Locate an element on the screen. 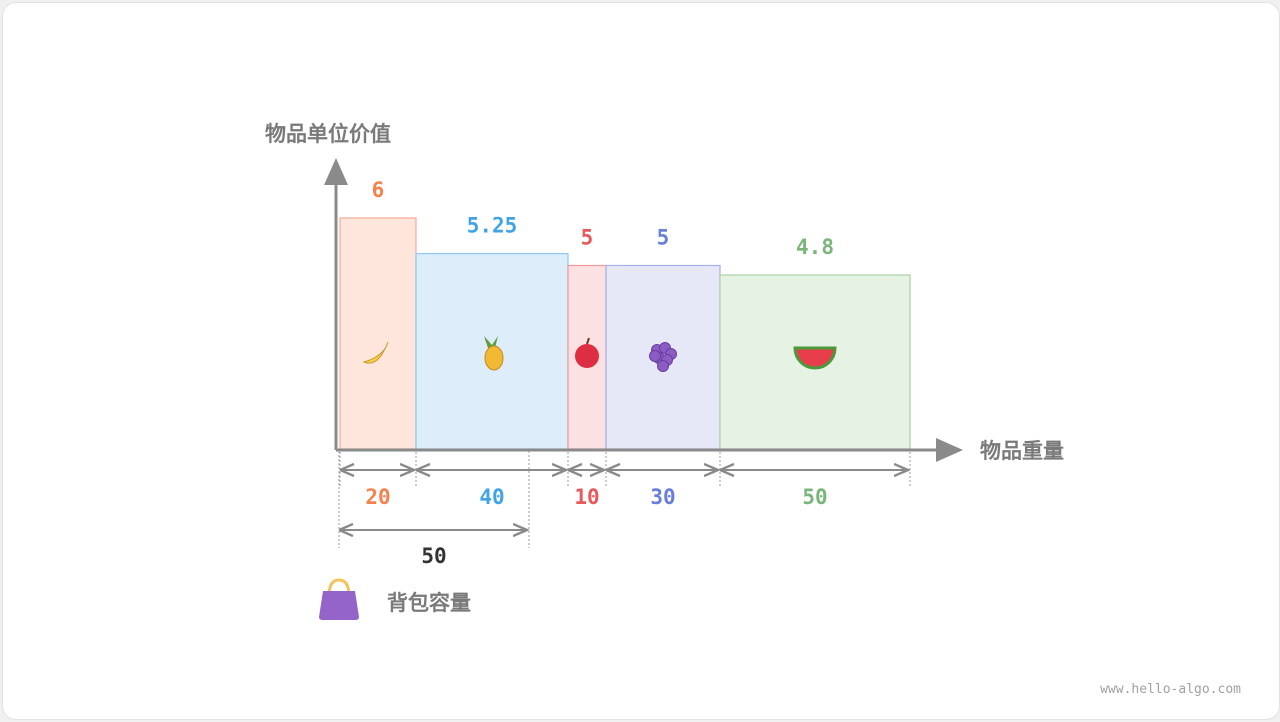  watermelon-icon is located at coordinates (815, 358).